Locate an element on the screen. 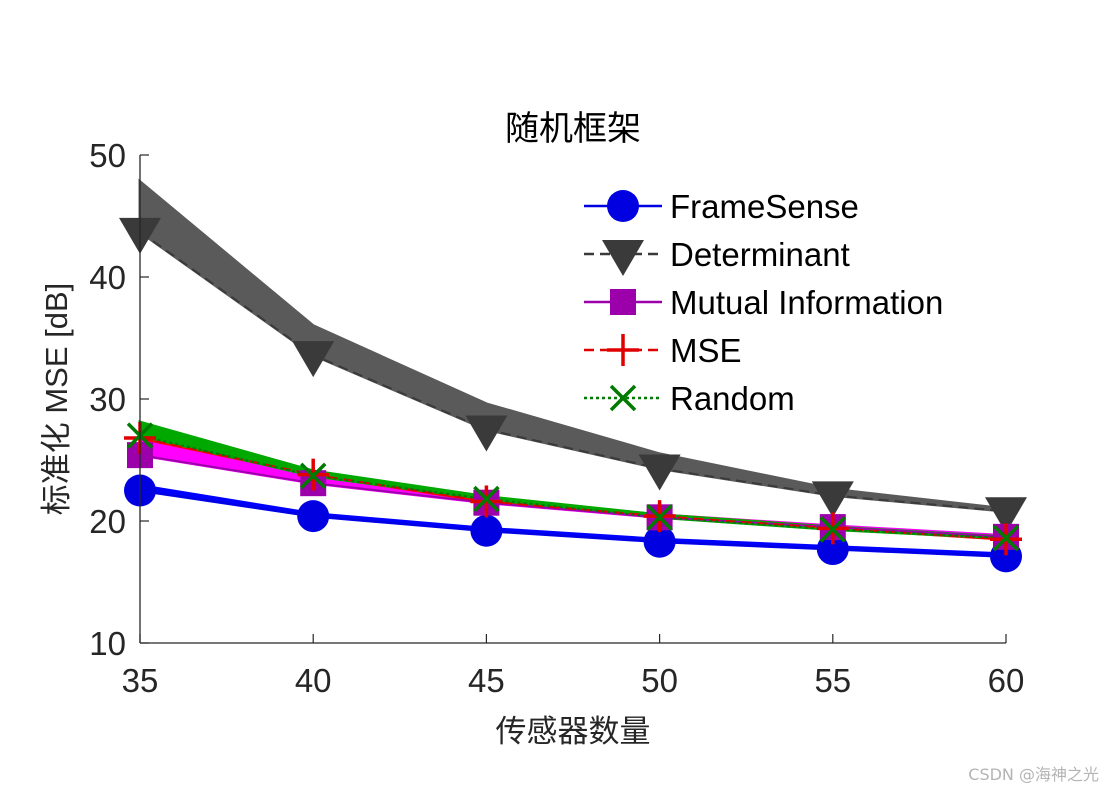  legend-label: Random is located at coordinates (732, 398).